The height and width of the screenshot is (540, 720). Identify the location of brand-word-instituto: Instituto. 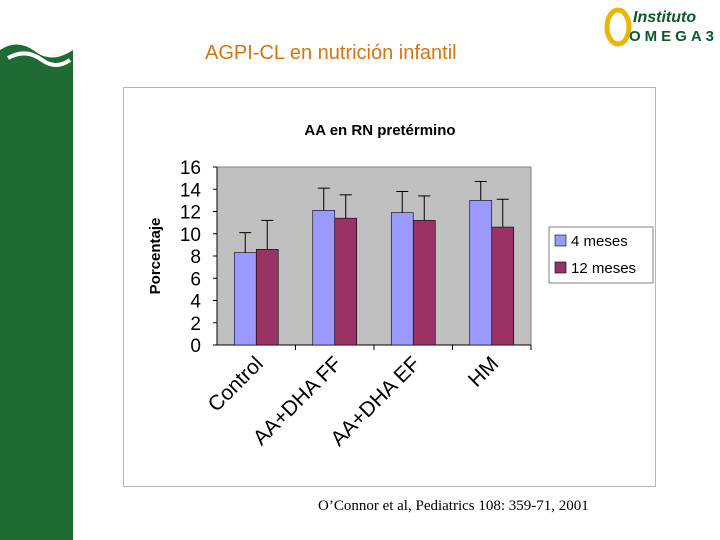
(665, 17).